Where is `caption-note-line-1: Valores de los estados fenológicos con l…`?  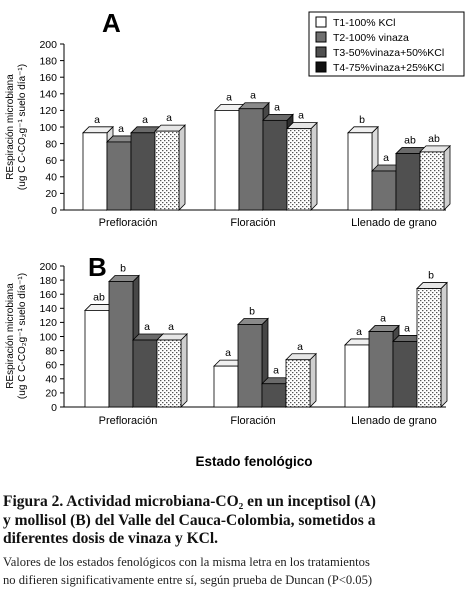
caption-note-line-1: Valores de los estados fenológicos con l… is located at coordinates (186, 562).